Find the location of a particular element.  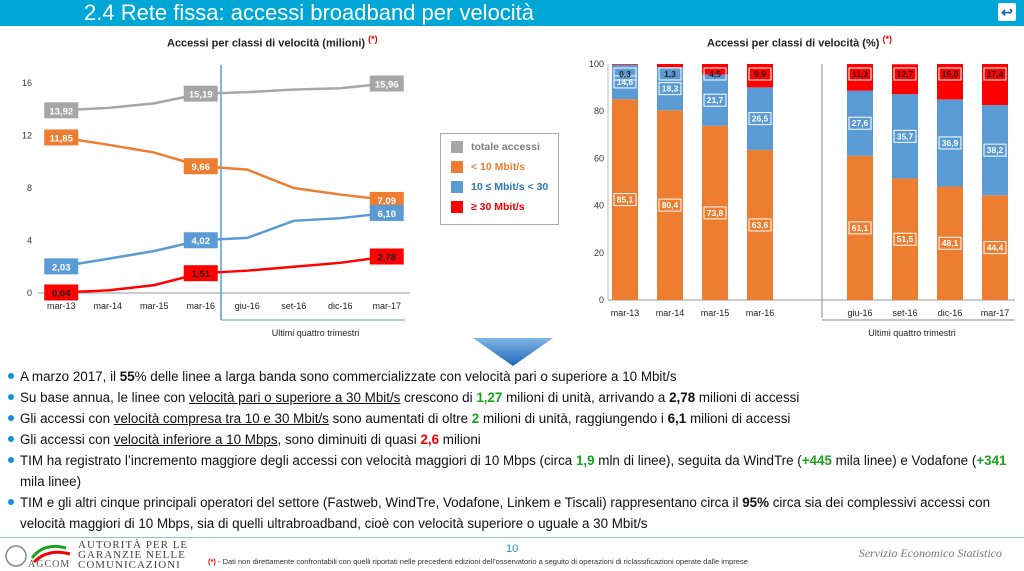

data-label: 38,2 is located at coordinates (995, 150).